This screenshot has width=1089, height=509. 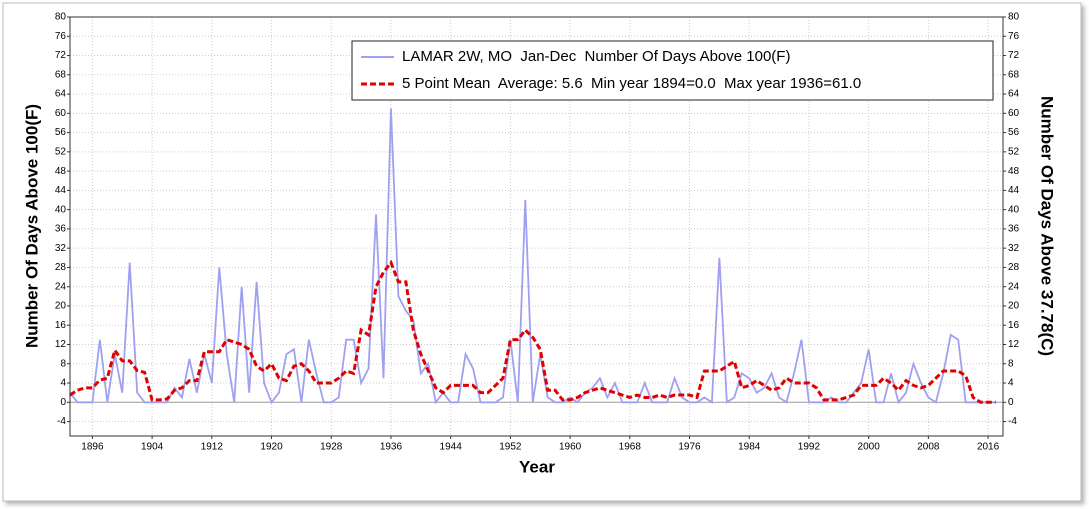 What do you see at coordinates (809, 447) in the screenshot?
I see `x-tick-label: 1992` at bounding box center [809, 447].